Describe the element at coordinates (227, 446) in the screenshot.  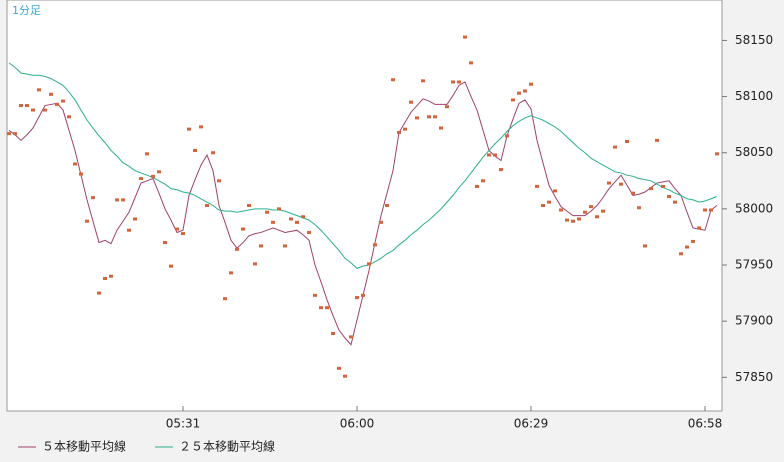
I see `legend-label: ２５本移動平均線` at that location.